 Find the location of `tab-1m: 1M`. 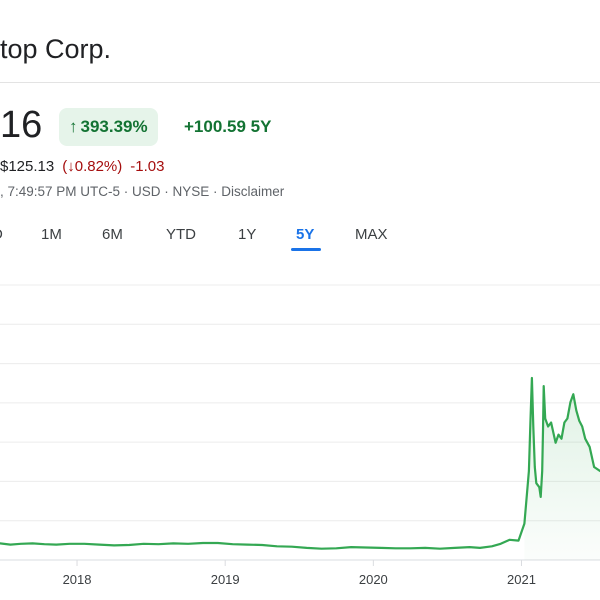

tab-1m: 1M is located at coordinates (51, 234).